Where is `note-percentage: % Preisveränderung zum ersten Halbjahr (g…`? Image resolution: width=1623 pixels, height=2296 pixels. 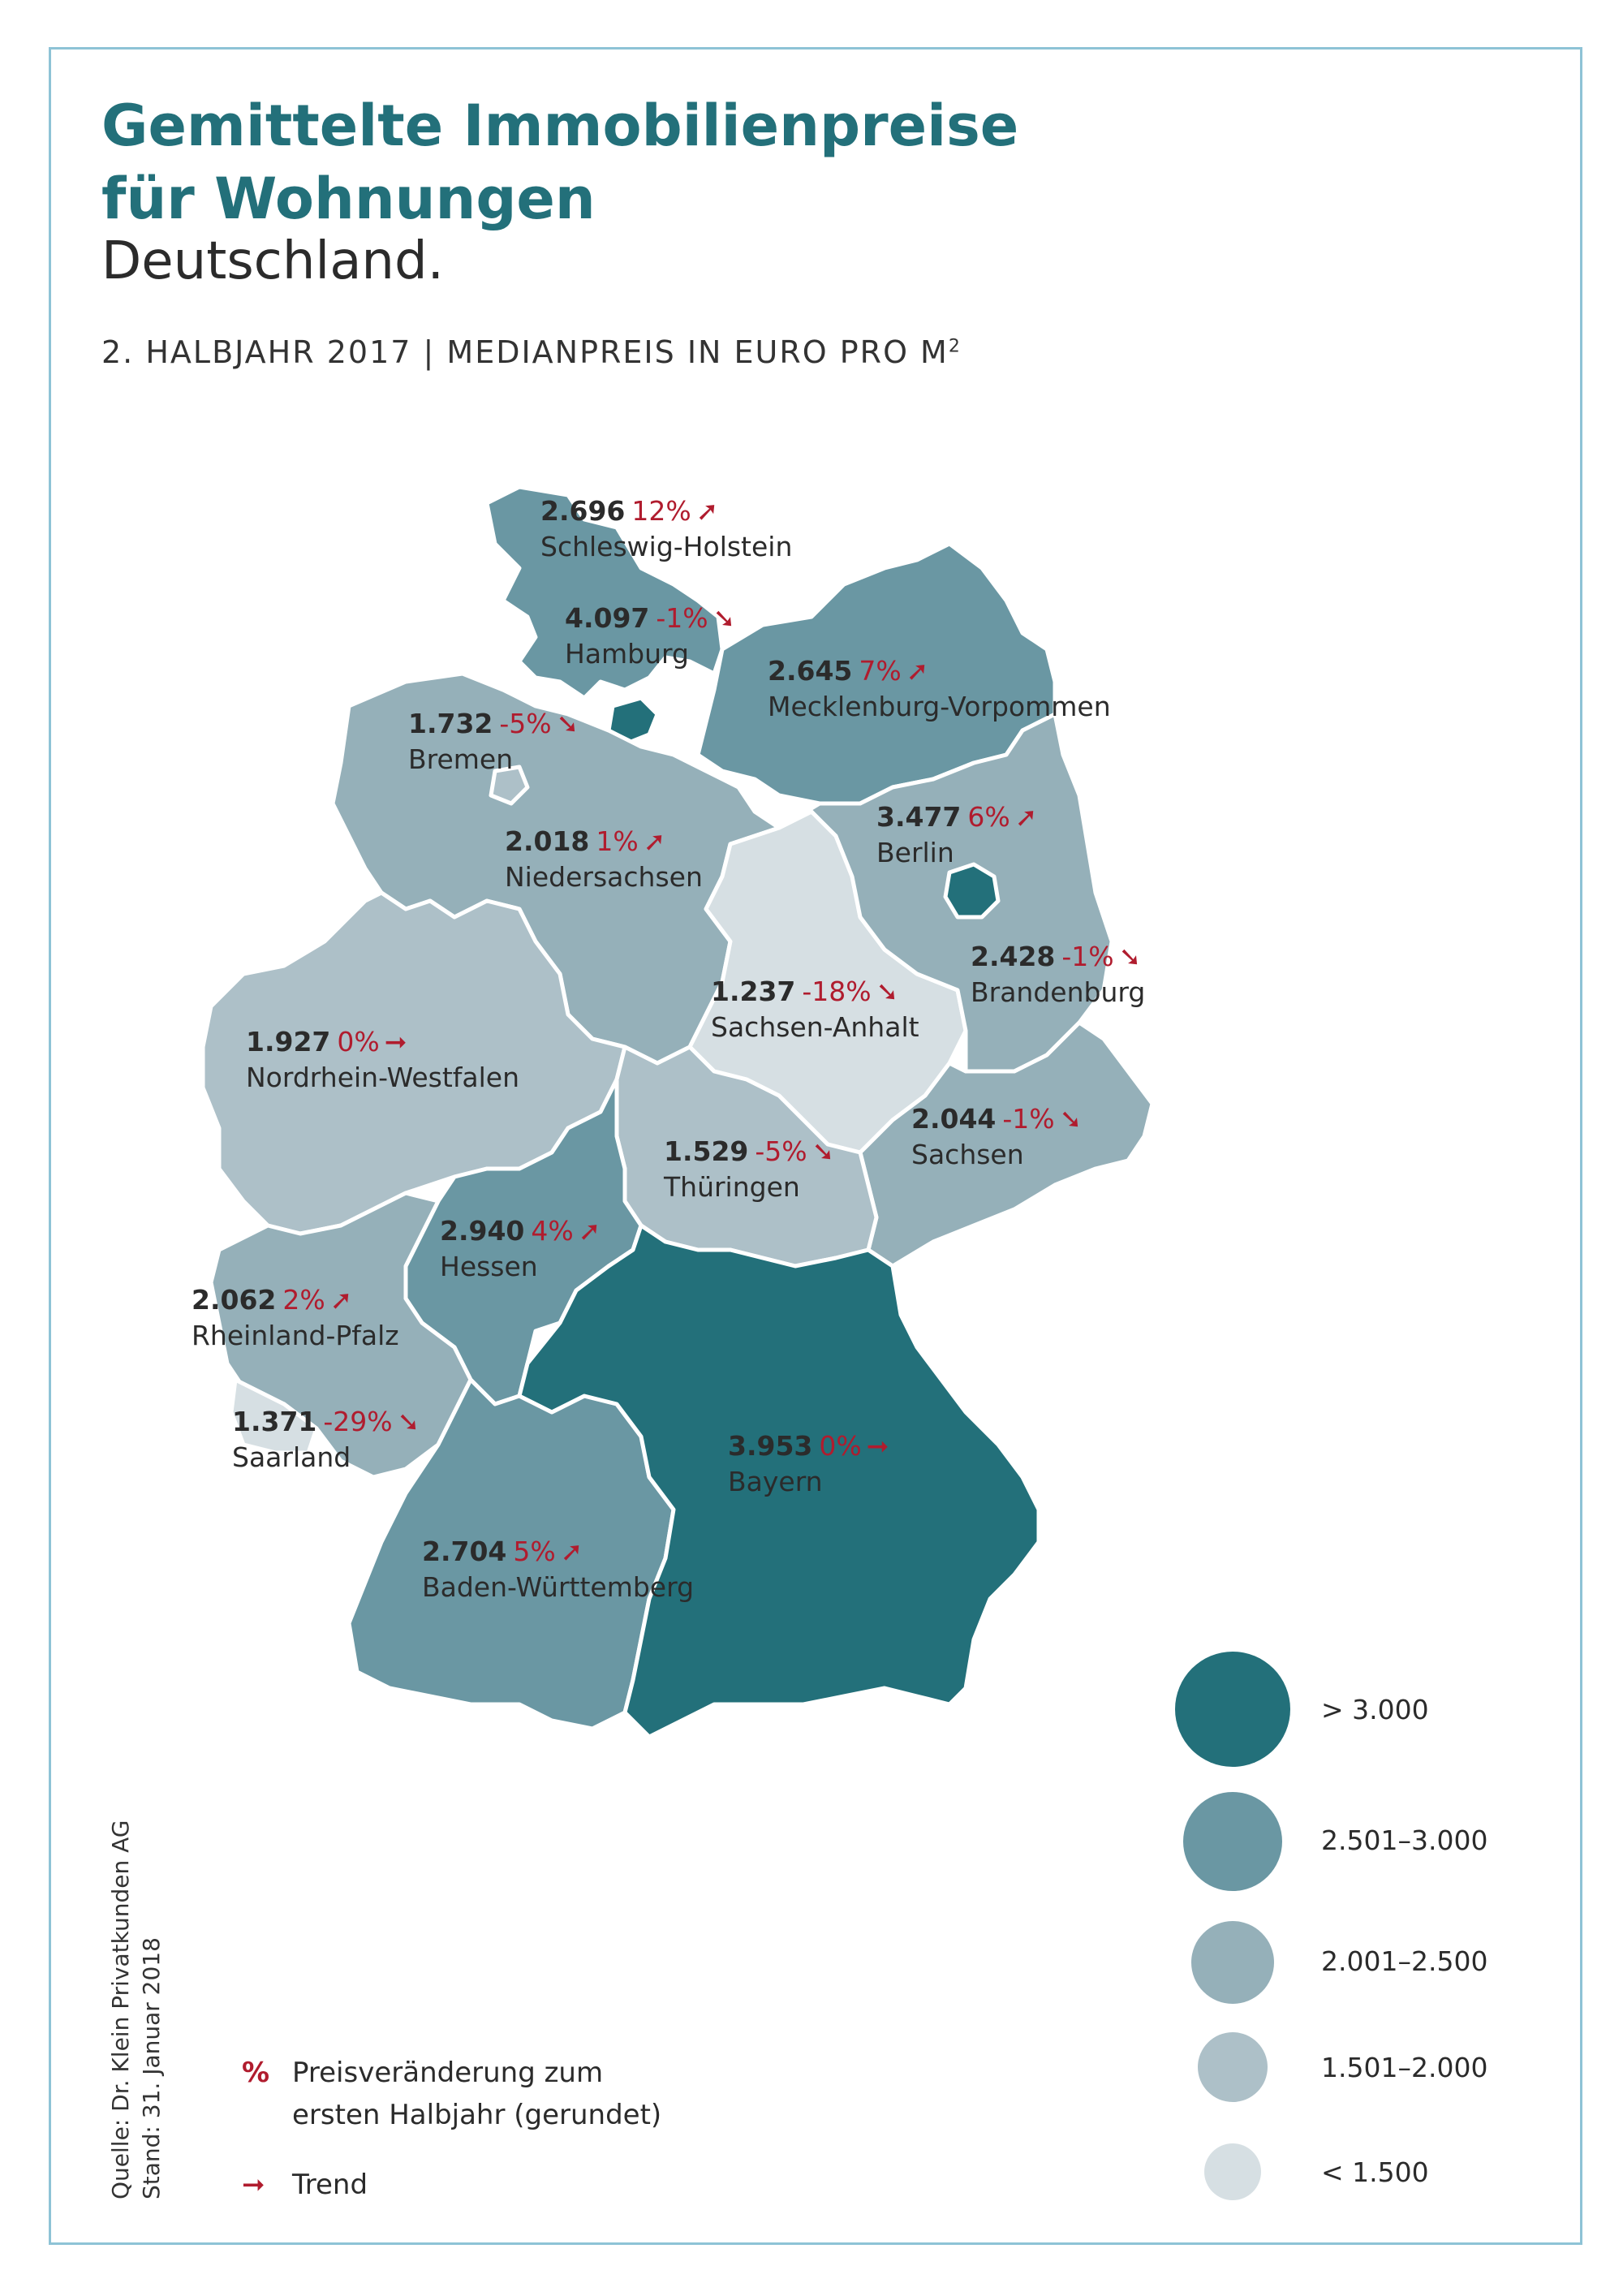 note-percentage: % Preisveränderung zum ersten Halbjahr (g… is located at coordinates (451, 2094).